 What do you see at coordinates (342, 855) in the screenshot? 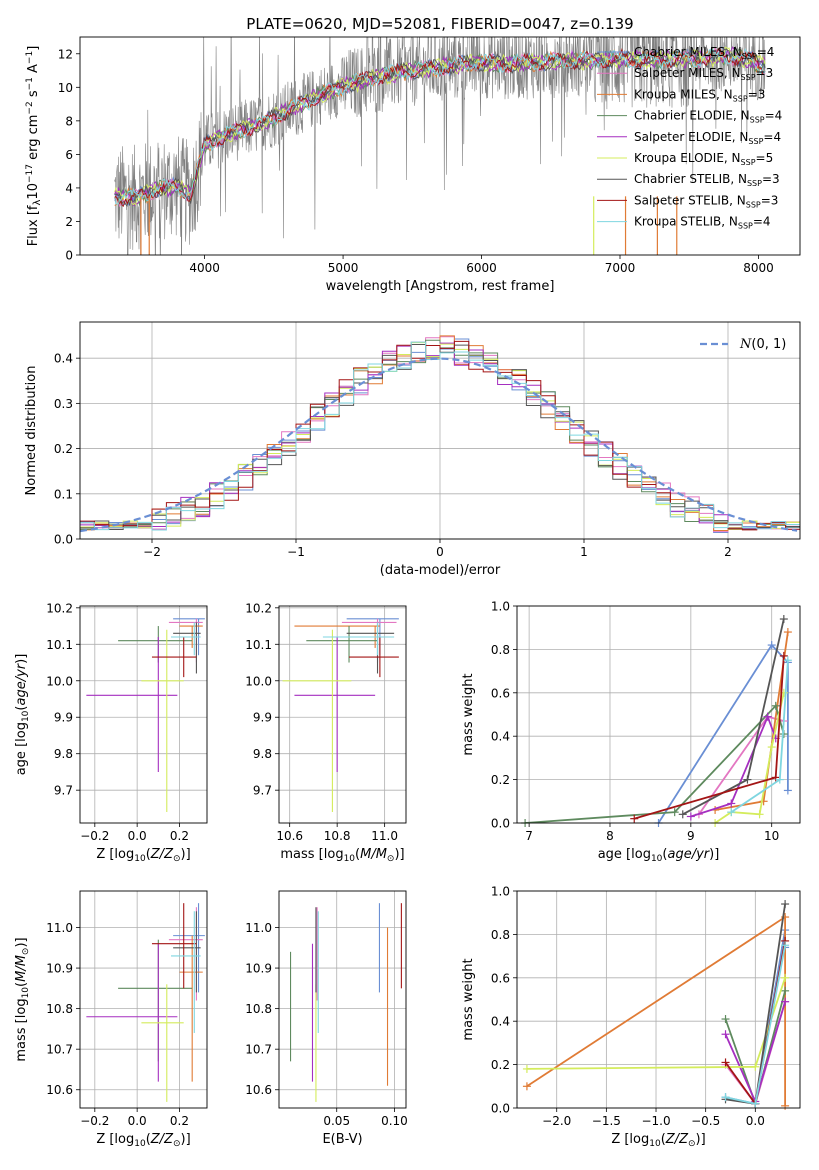
I see `x-axis-label: mass [log10(M/M⊙)]` at bounding box center [342, 855].